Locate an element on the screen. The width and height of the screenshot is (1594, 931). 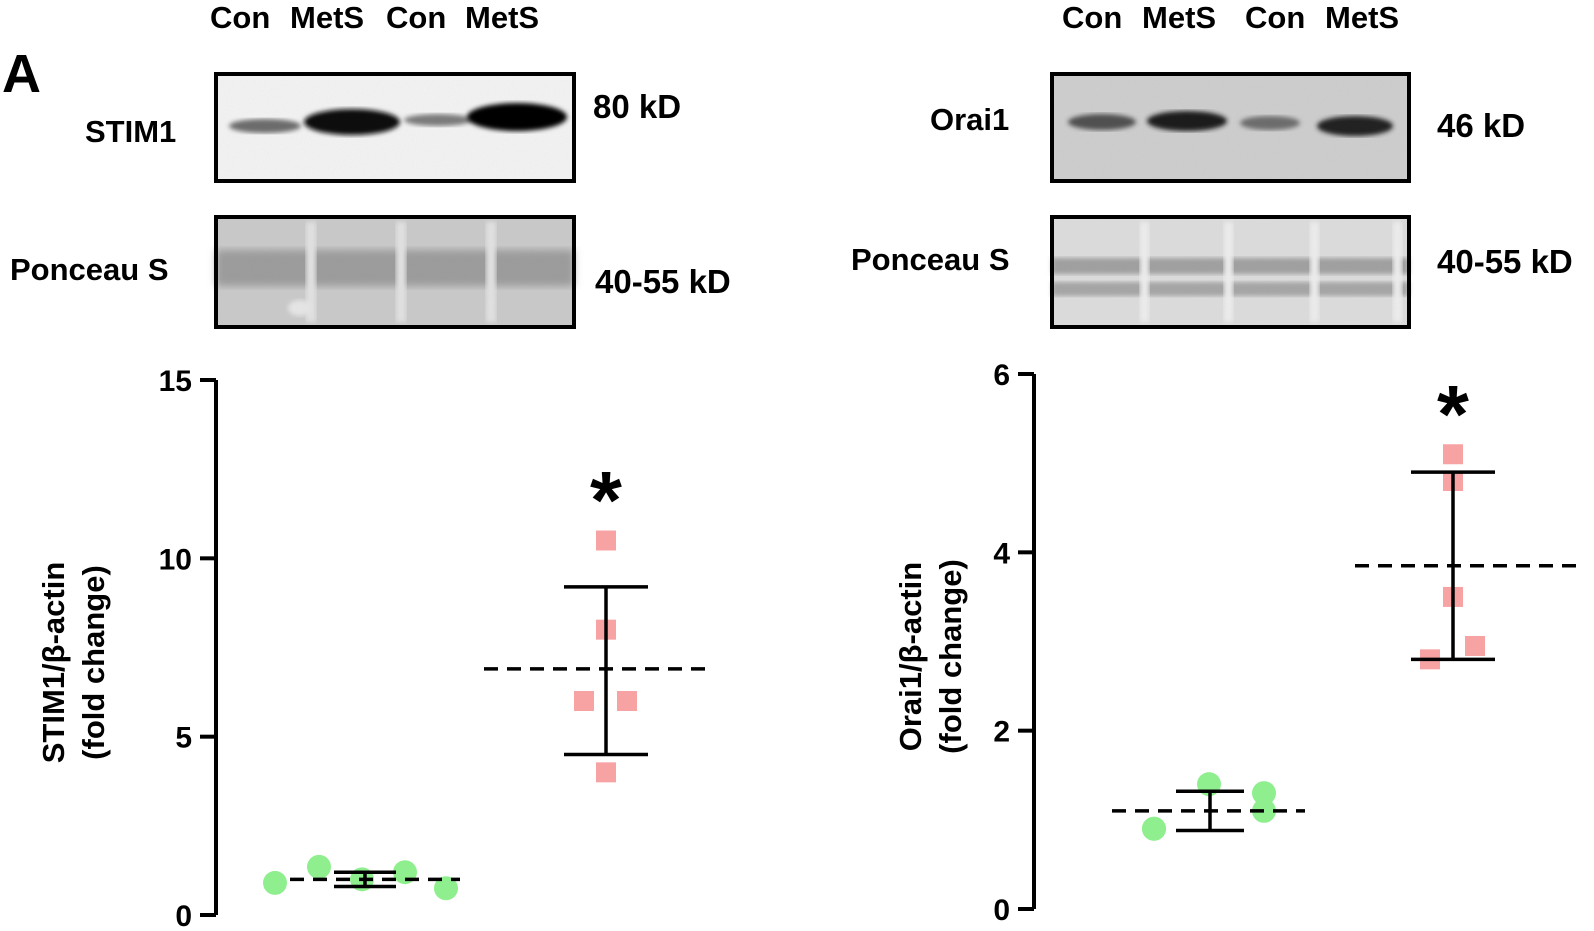
y-tick-label: 5 is located at coordinates (183, 738).